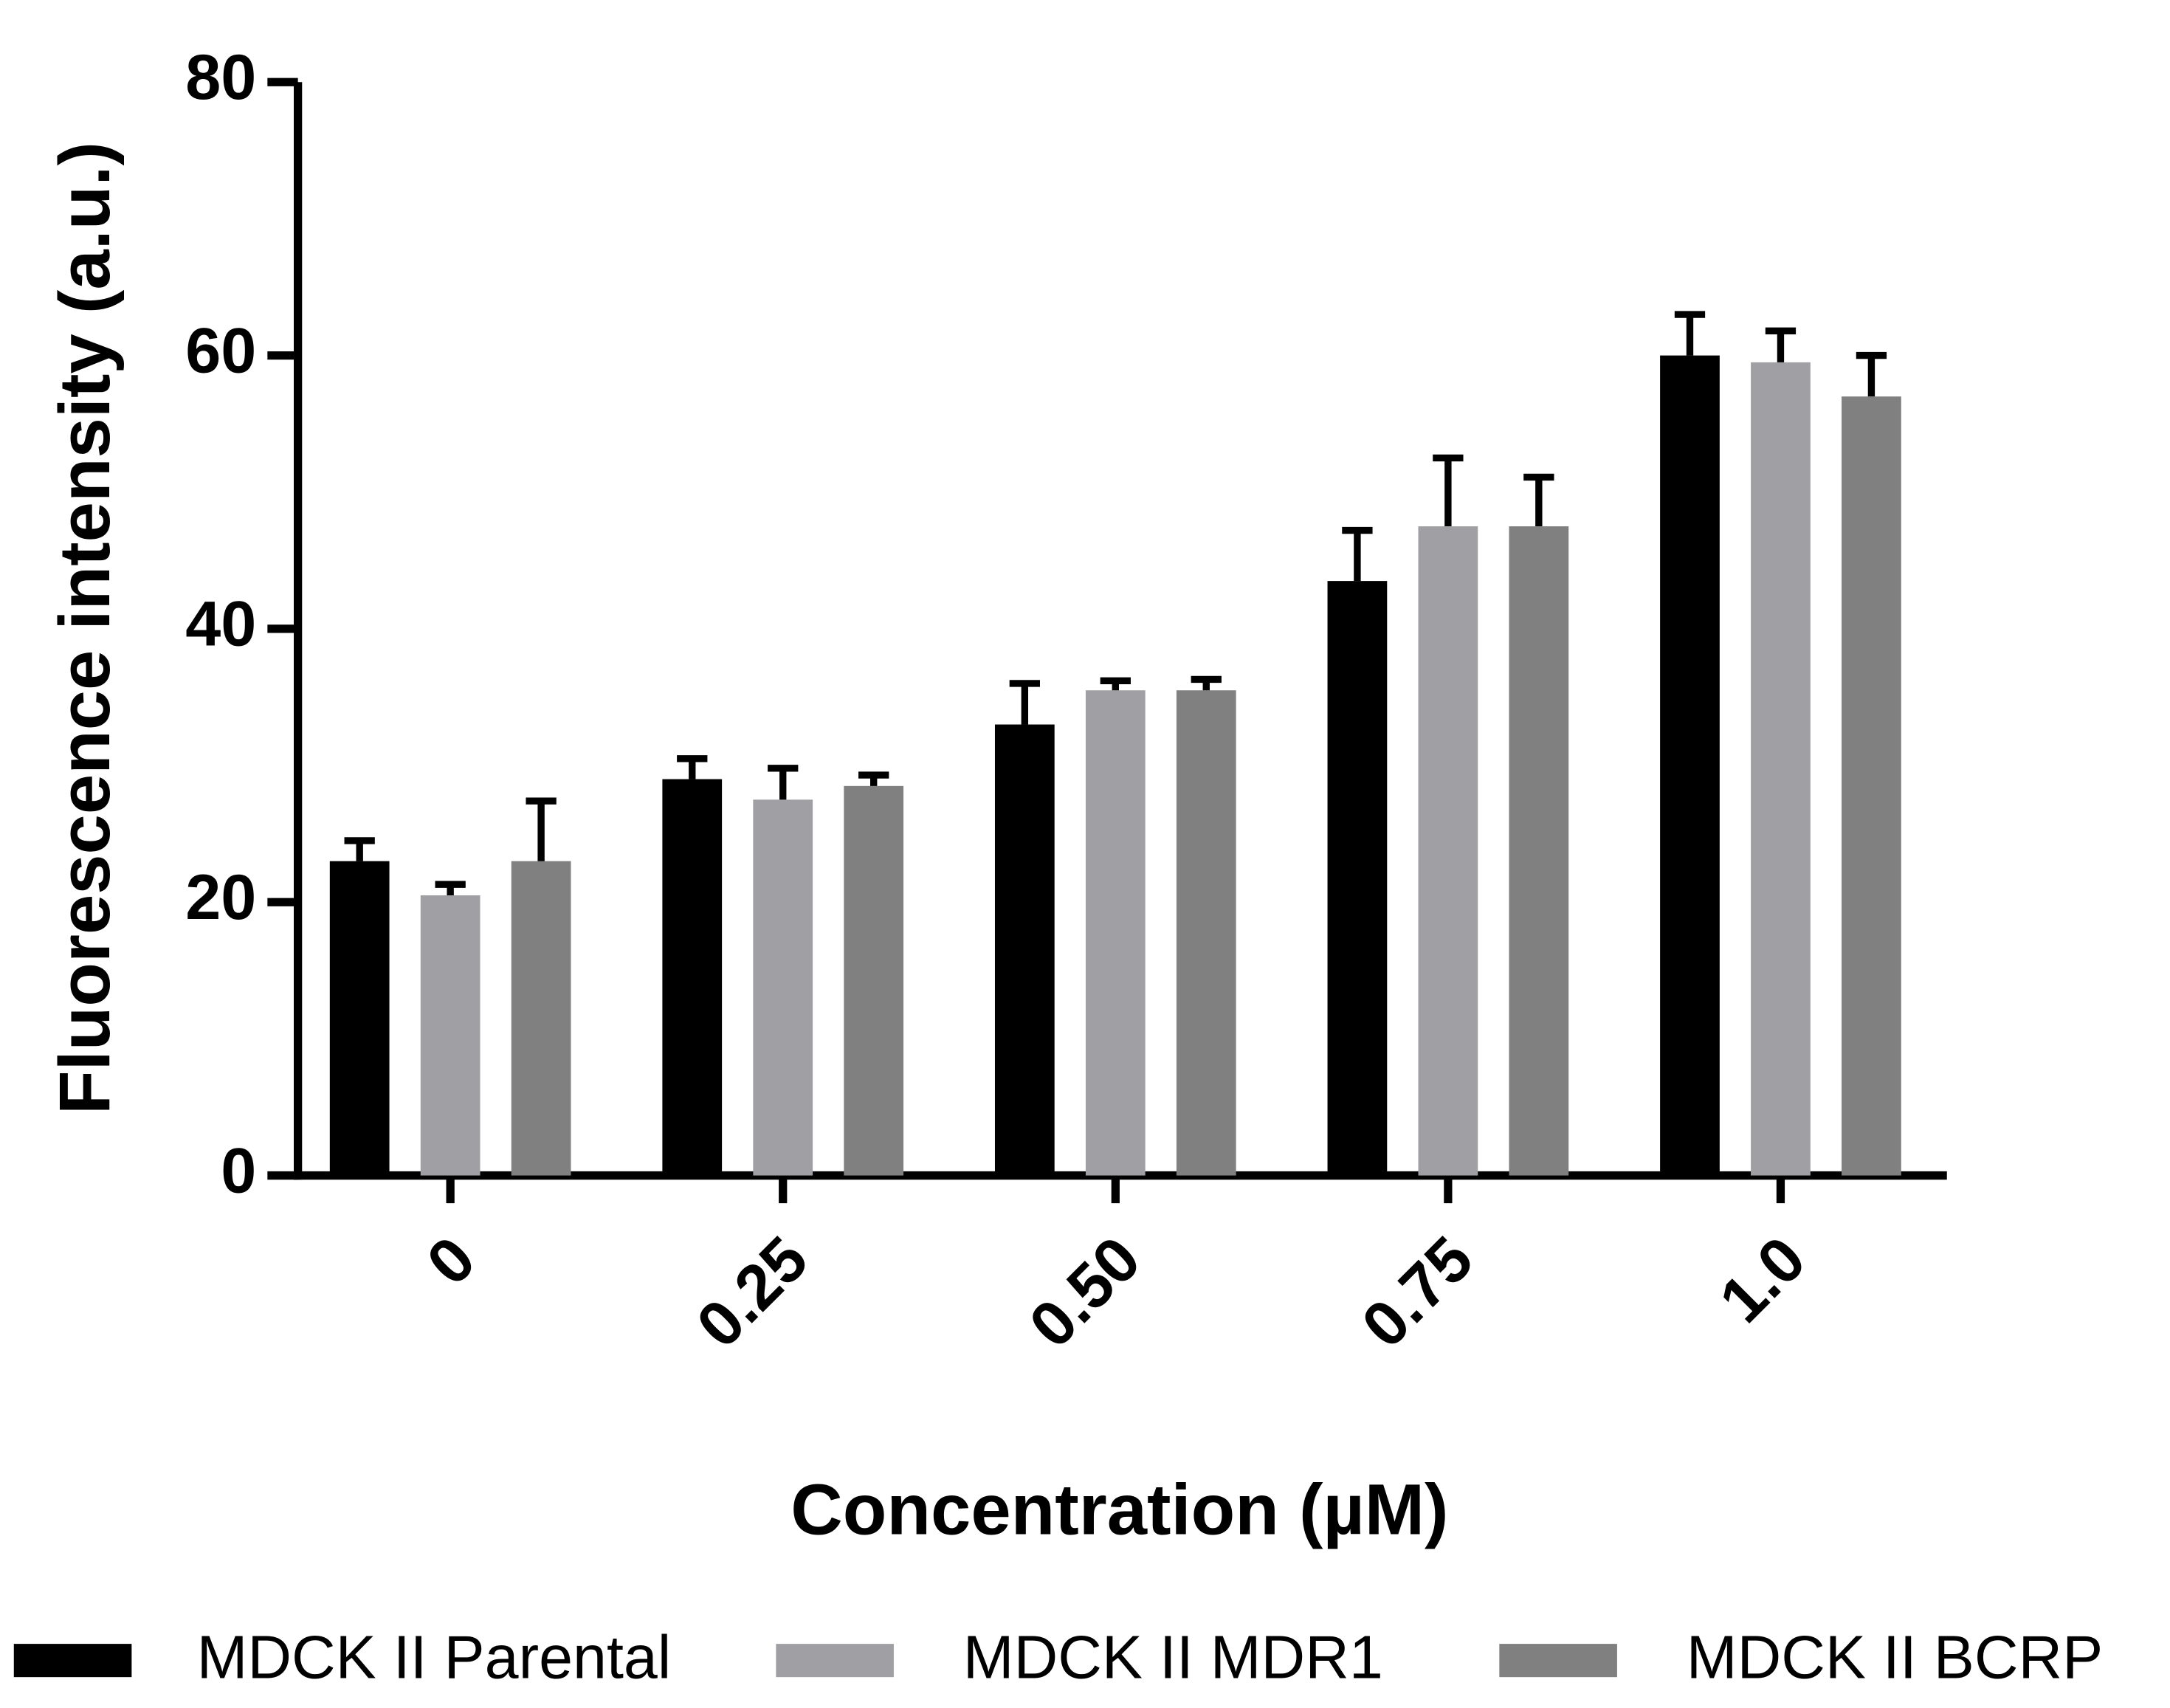 This screenshot has width=2170, height=1708. I want to click on x-tick-label: 0.25, so click(752, 1292).